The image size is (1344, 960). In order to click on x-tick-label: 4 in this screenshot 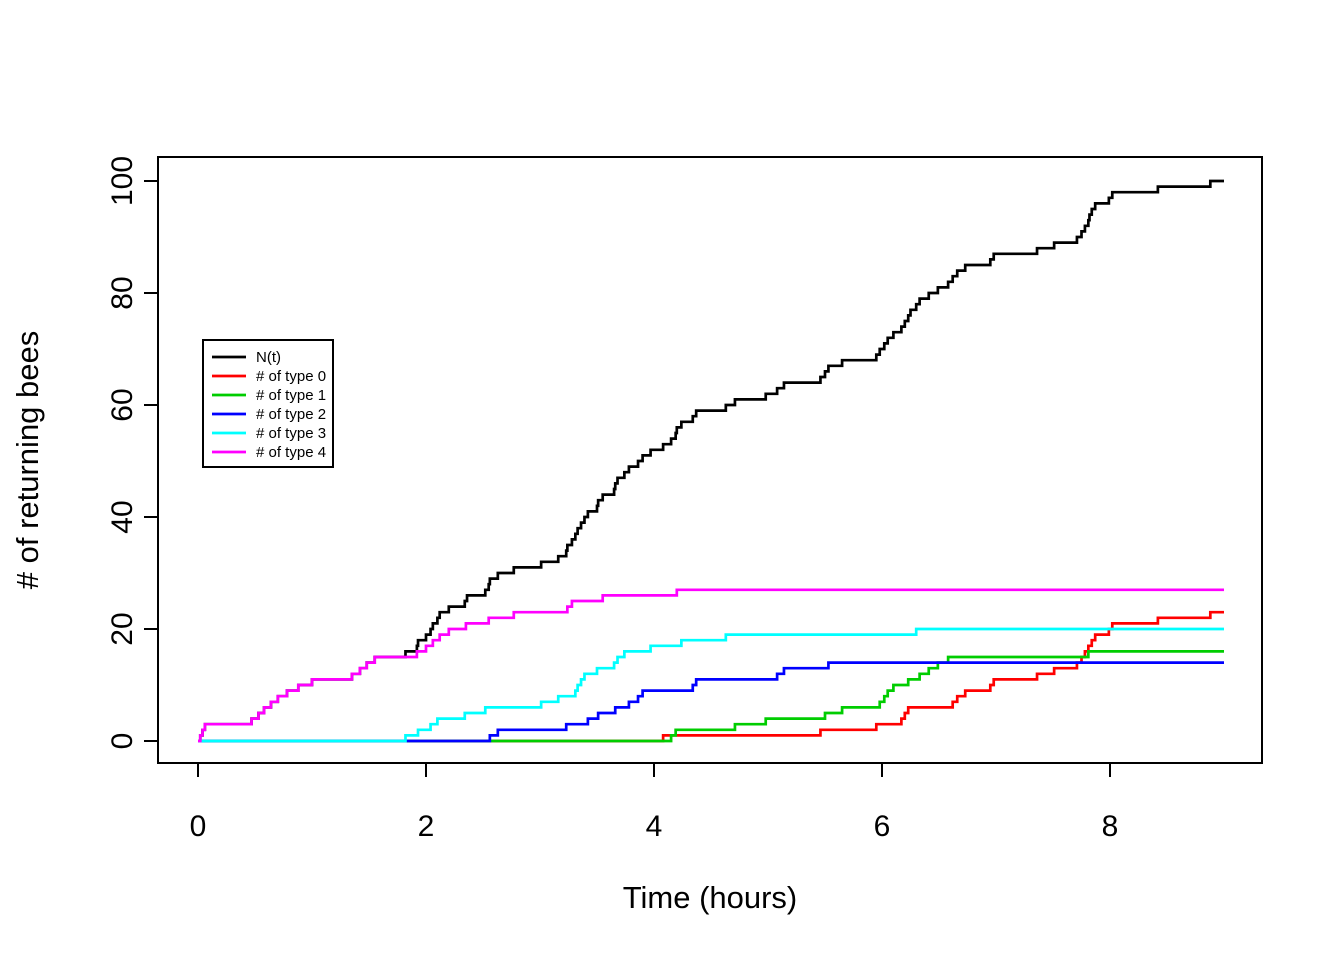, I will do `click(654, 826)`.